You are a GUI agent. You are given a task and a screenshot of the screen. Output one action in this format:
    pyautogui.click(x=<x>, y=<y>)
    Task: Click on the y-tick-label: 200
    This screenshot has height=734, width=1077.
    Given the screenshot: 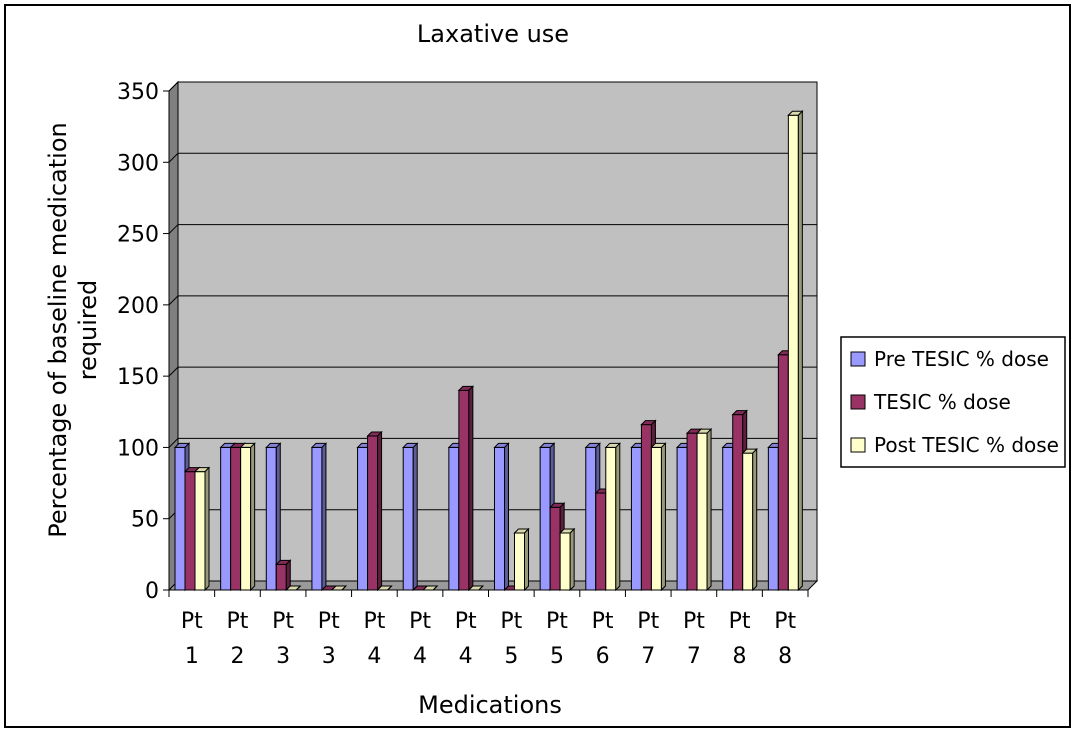 What is the action you would take?
    pyautogui.click(x=138, y=306)
    